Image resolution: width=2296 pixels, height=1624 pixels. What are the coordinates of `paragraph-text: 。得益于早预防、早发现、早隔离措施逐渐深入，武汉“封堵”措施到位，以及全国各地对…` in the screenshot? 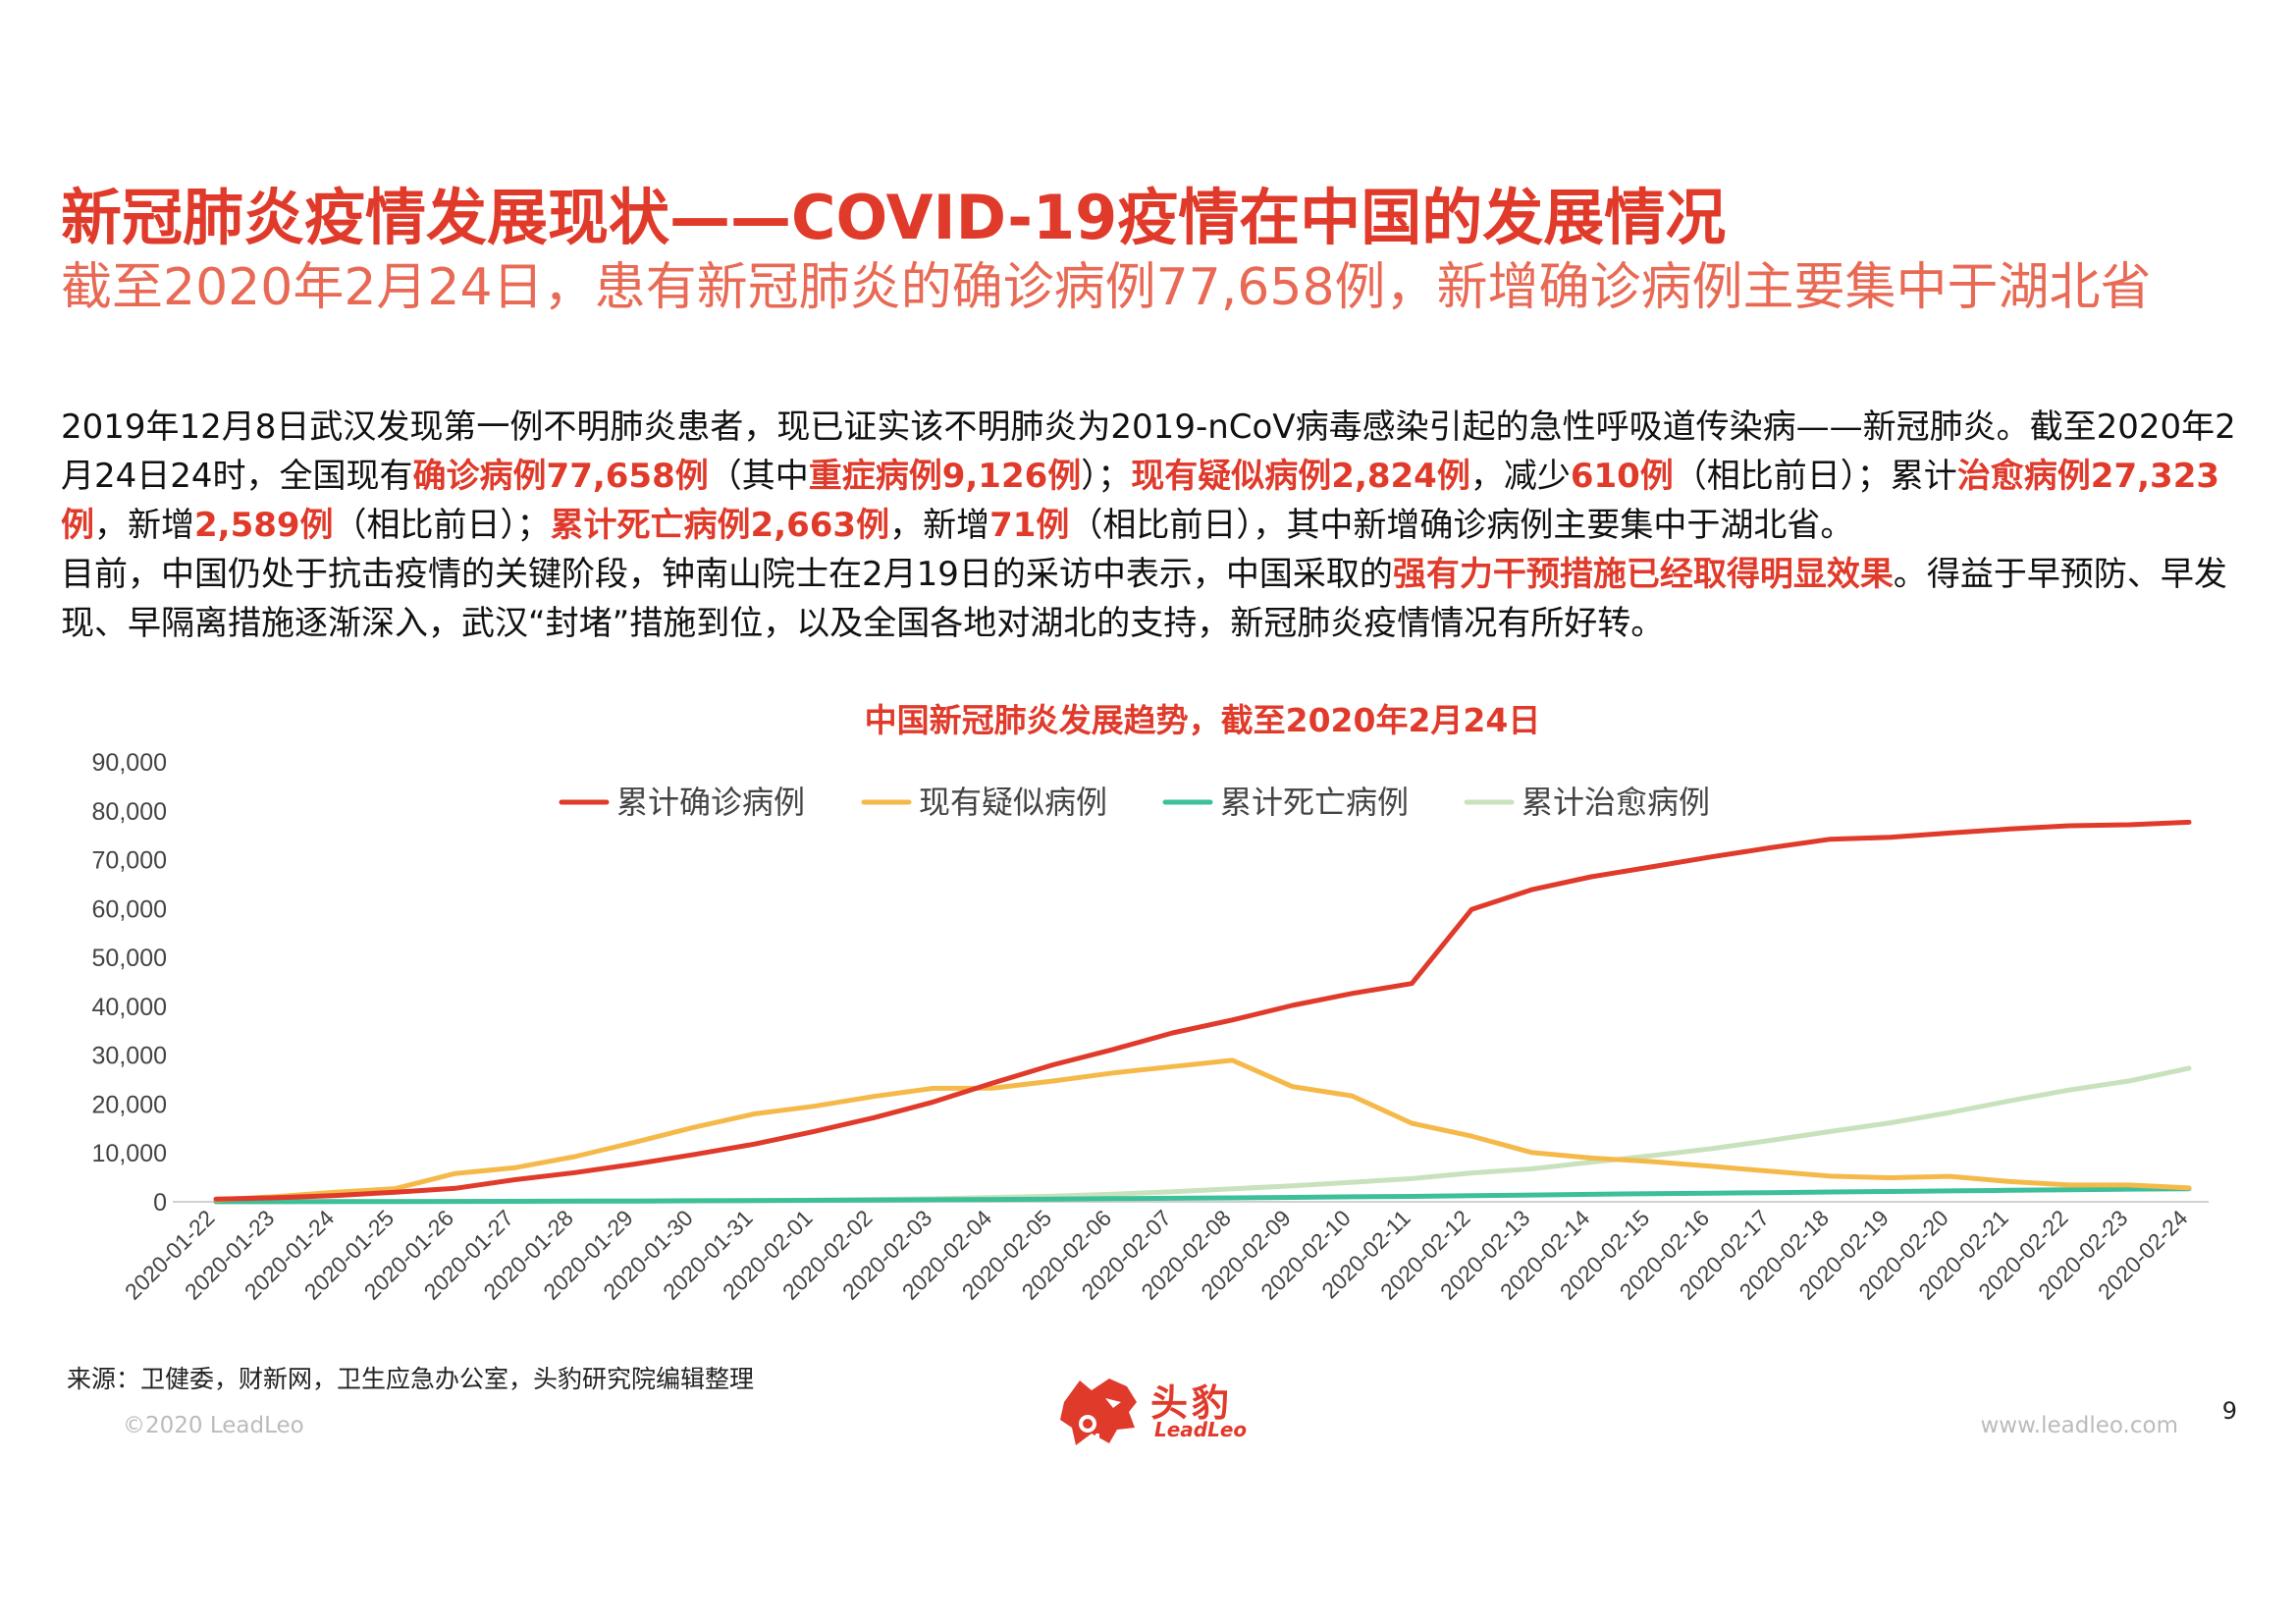 It's located at (1144, 599).